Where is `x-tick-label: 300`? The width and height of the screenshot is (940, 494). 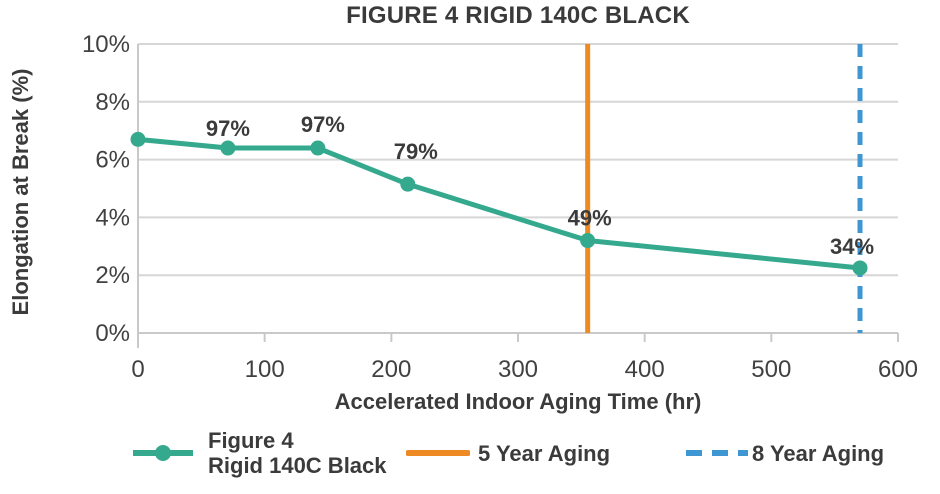
x-tick-label: 300 is located at coordinates (518, 369).